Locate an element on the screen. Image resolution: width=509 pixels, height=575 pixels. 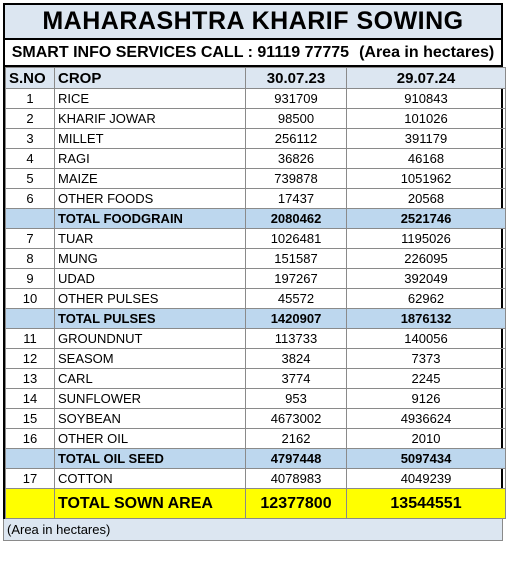
header-crop: CROP is located at coordinates (150, 78).